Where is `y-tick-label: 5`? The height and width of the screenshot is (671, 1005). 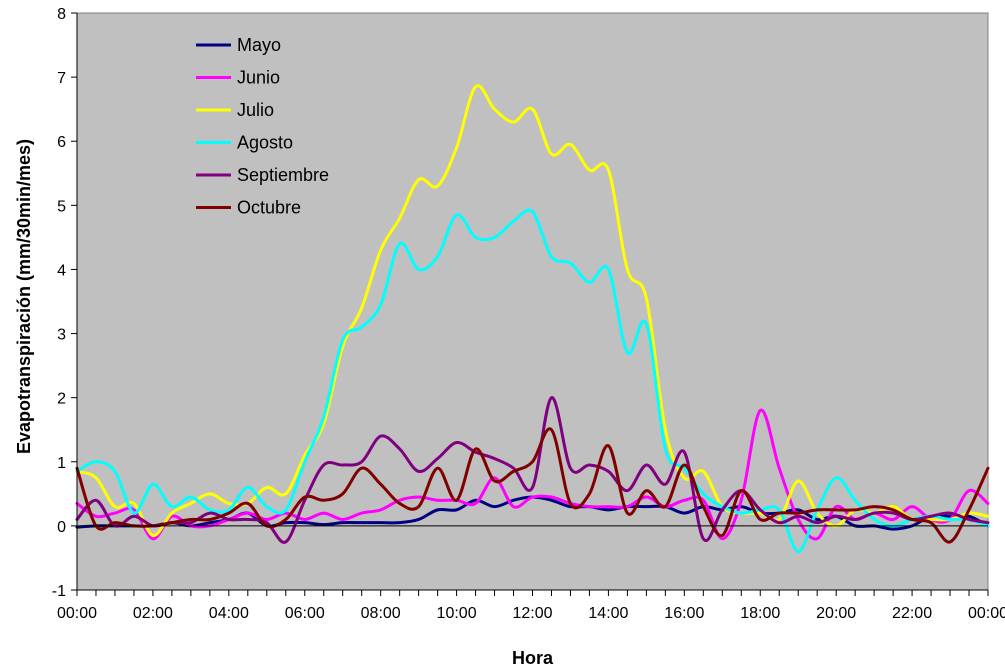
y-tick-label: 5 is located at coordinates (61, 206).